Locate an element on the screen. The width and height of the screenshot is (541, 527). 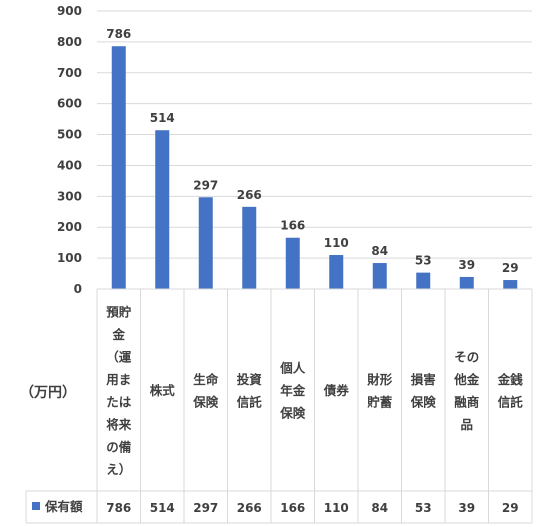
category-label: 個人年金保険 is located at coordinates (292, 391).